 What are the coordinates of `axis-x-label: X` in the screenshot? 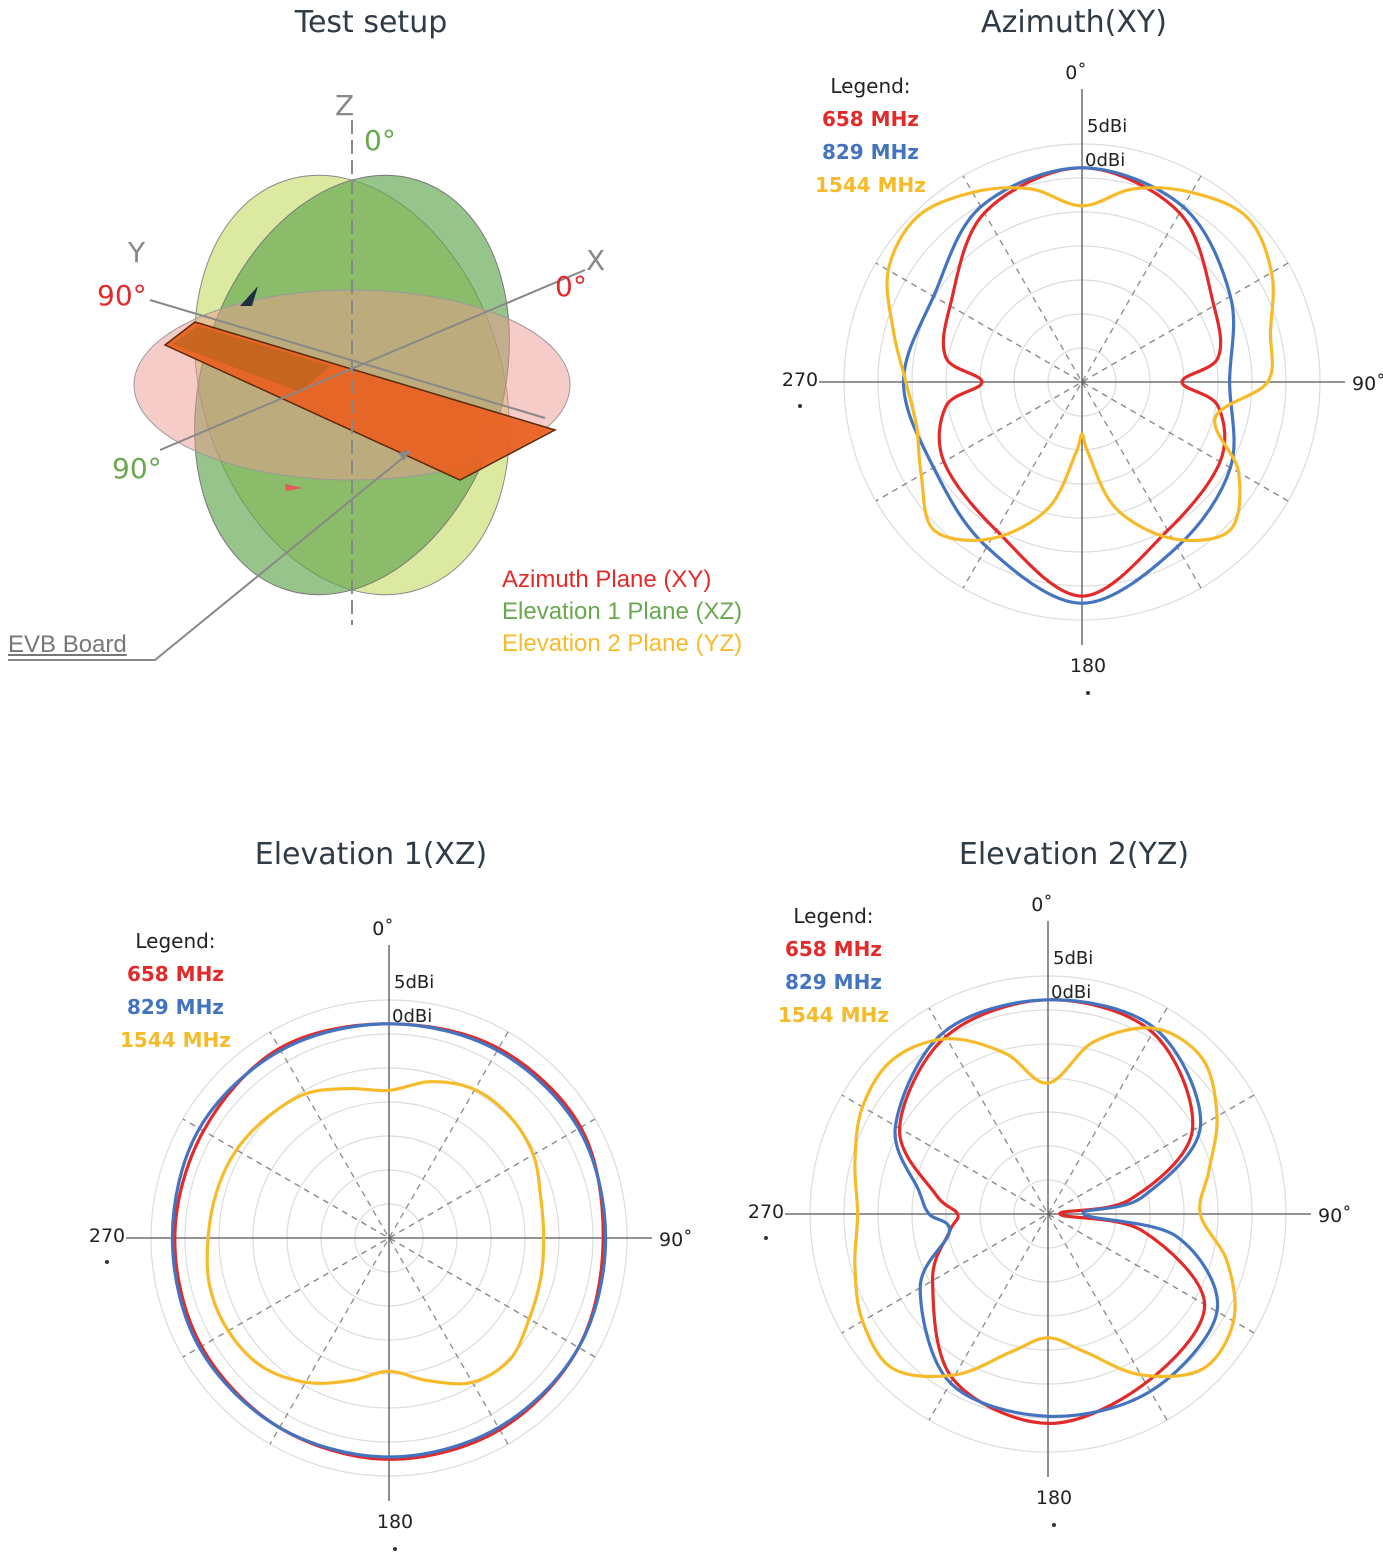 It's located at (595, 260).